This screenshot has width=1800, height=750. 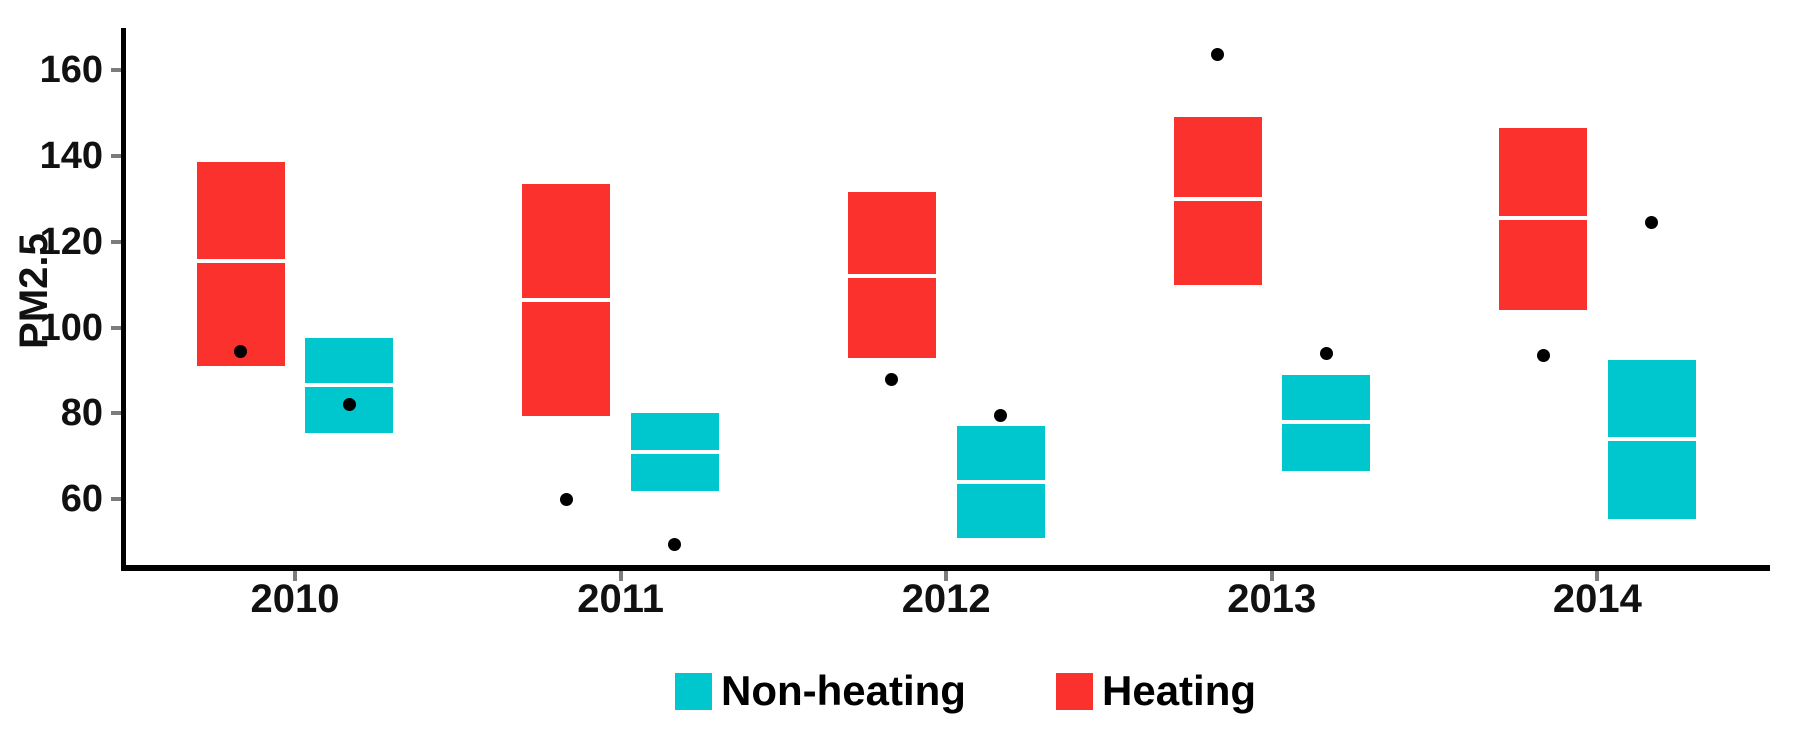 I want to click on heating-mean-point-2010, so click(x=241, y=351).